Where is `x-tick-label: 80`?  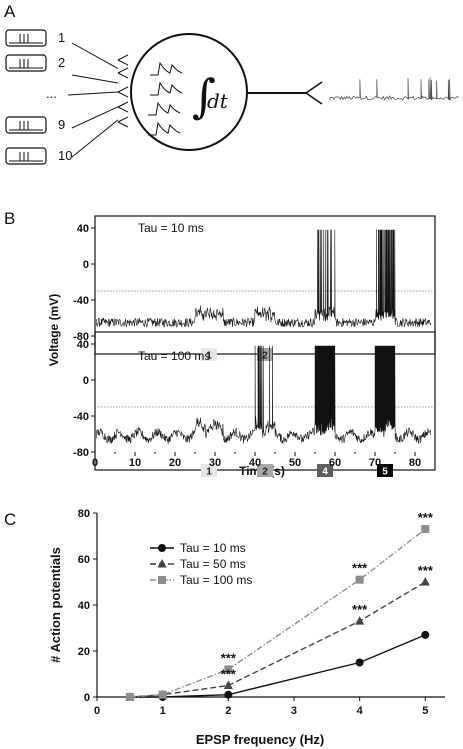 x-tick-label: 80 is located at coordinates (415, 463).